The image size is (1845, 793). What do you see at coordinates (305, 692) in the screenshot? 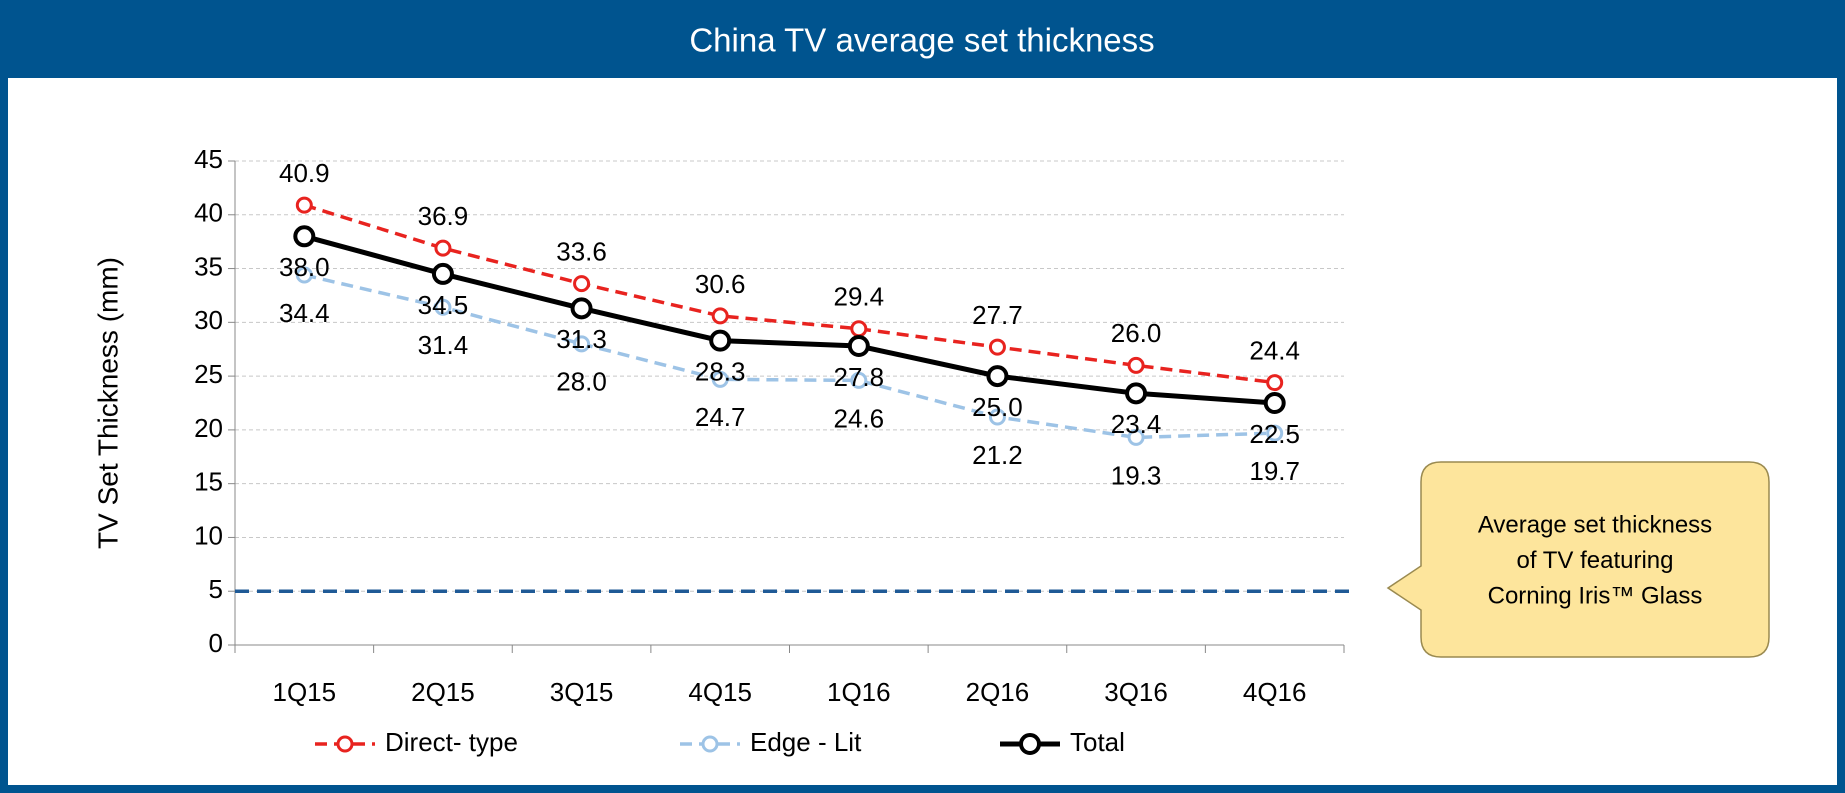
I see `x-tick-label: 1Q15` at bounding box center [305, 692].